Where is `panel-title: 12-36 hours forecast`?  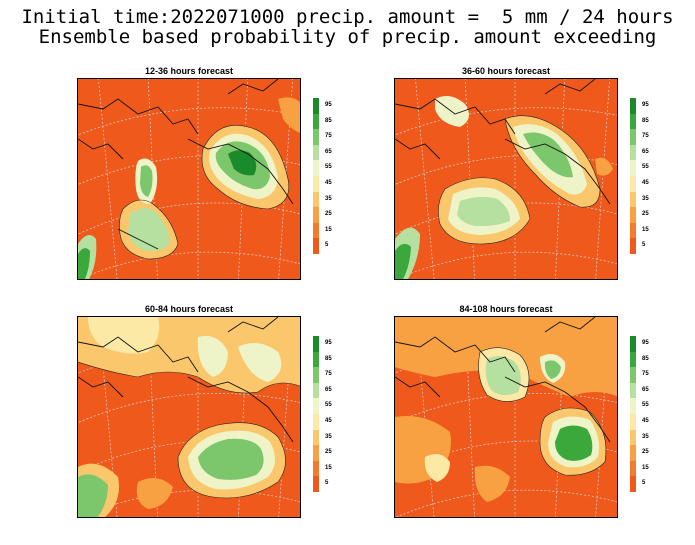
panel-title: 12-36 hours forecast is located at coordinates (189, 71).